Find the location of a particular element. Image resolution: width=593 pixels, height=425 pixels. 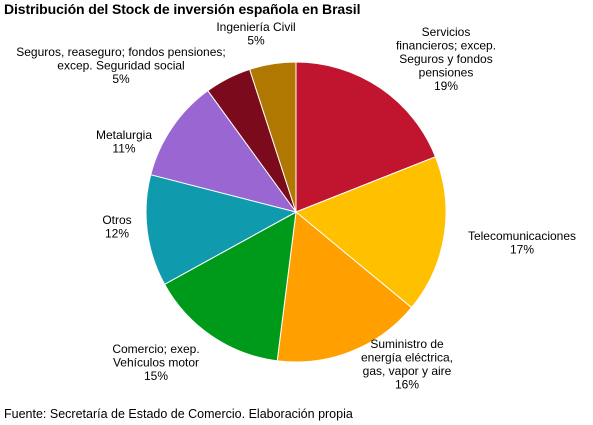

slice-name-line: excep. Seguridad social is located at coordinates (120, 66).